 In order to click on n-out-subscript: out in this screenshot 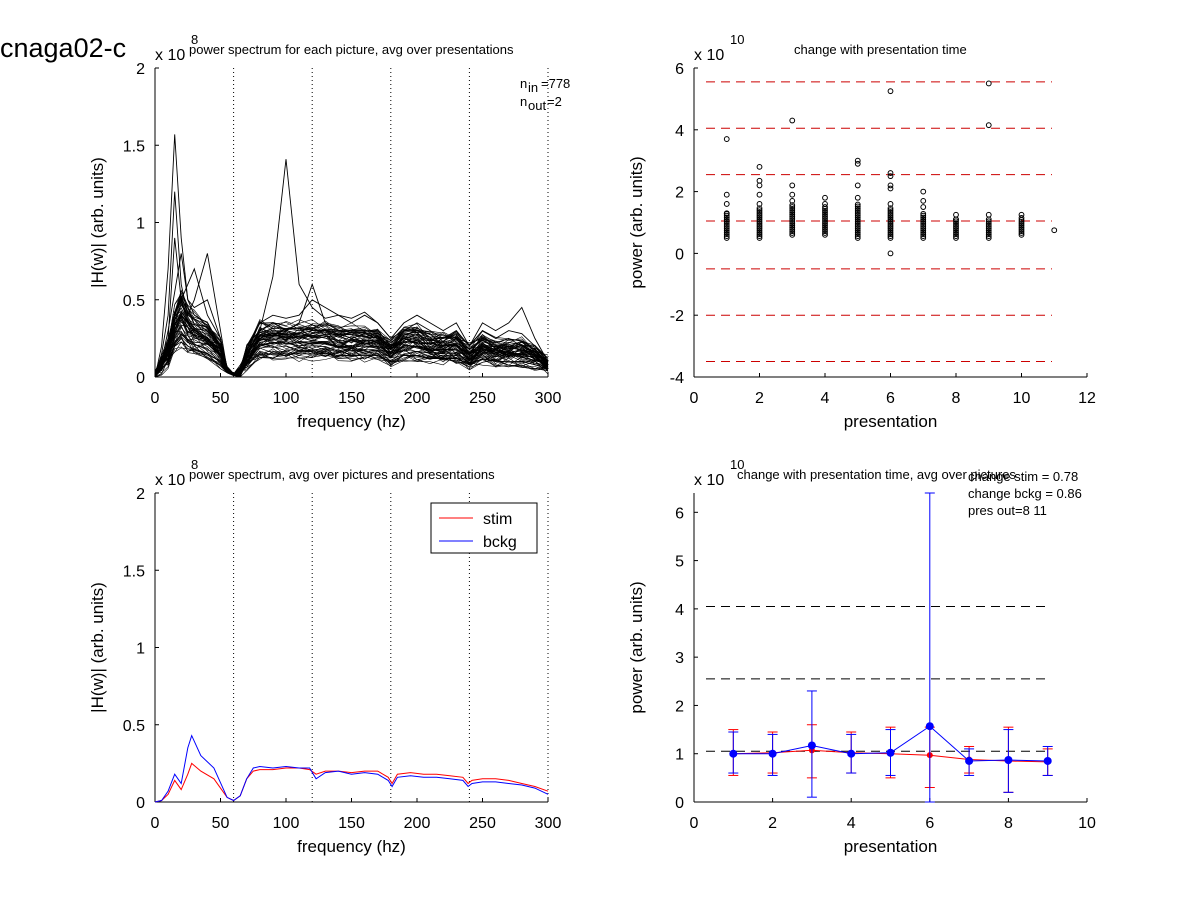, I will do `click(537, 105)`.